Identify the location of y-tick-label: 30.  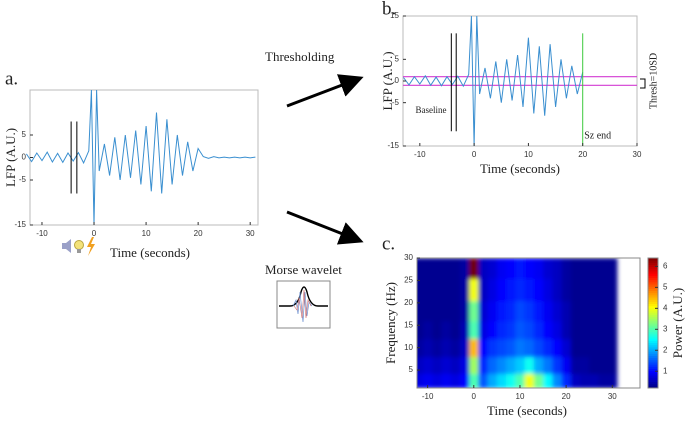
(408, 257).